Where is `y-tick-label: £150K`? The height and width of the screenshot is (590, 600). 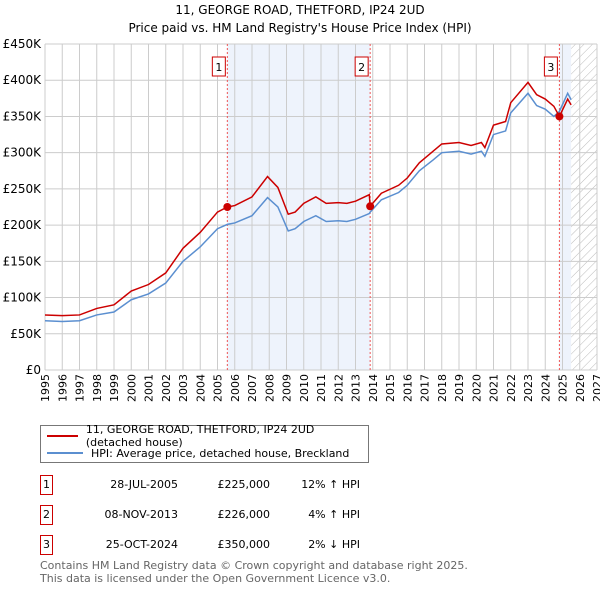
y-tick-label: £150K is located at coordinates (23, 261).